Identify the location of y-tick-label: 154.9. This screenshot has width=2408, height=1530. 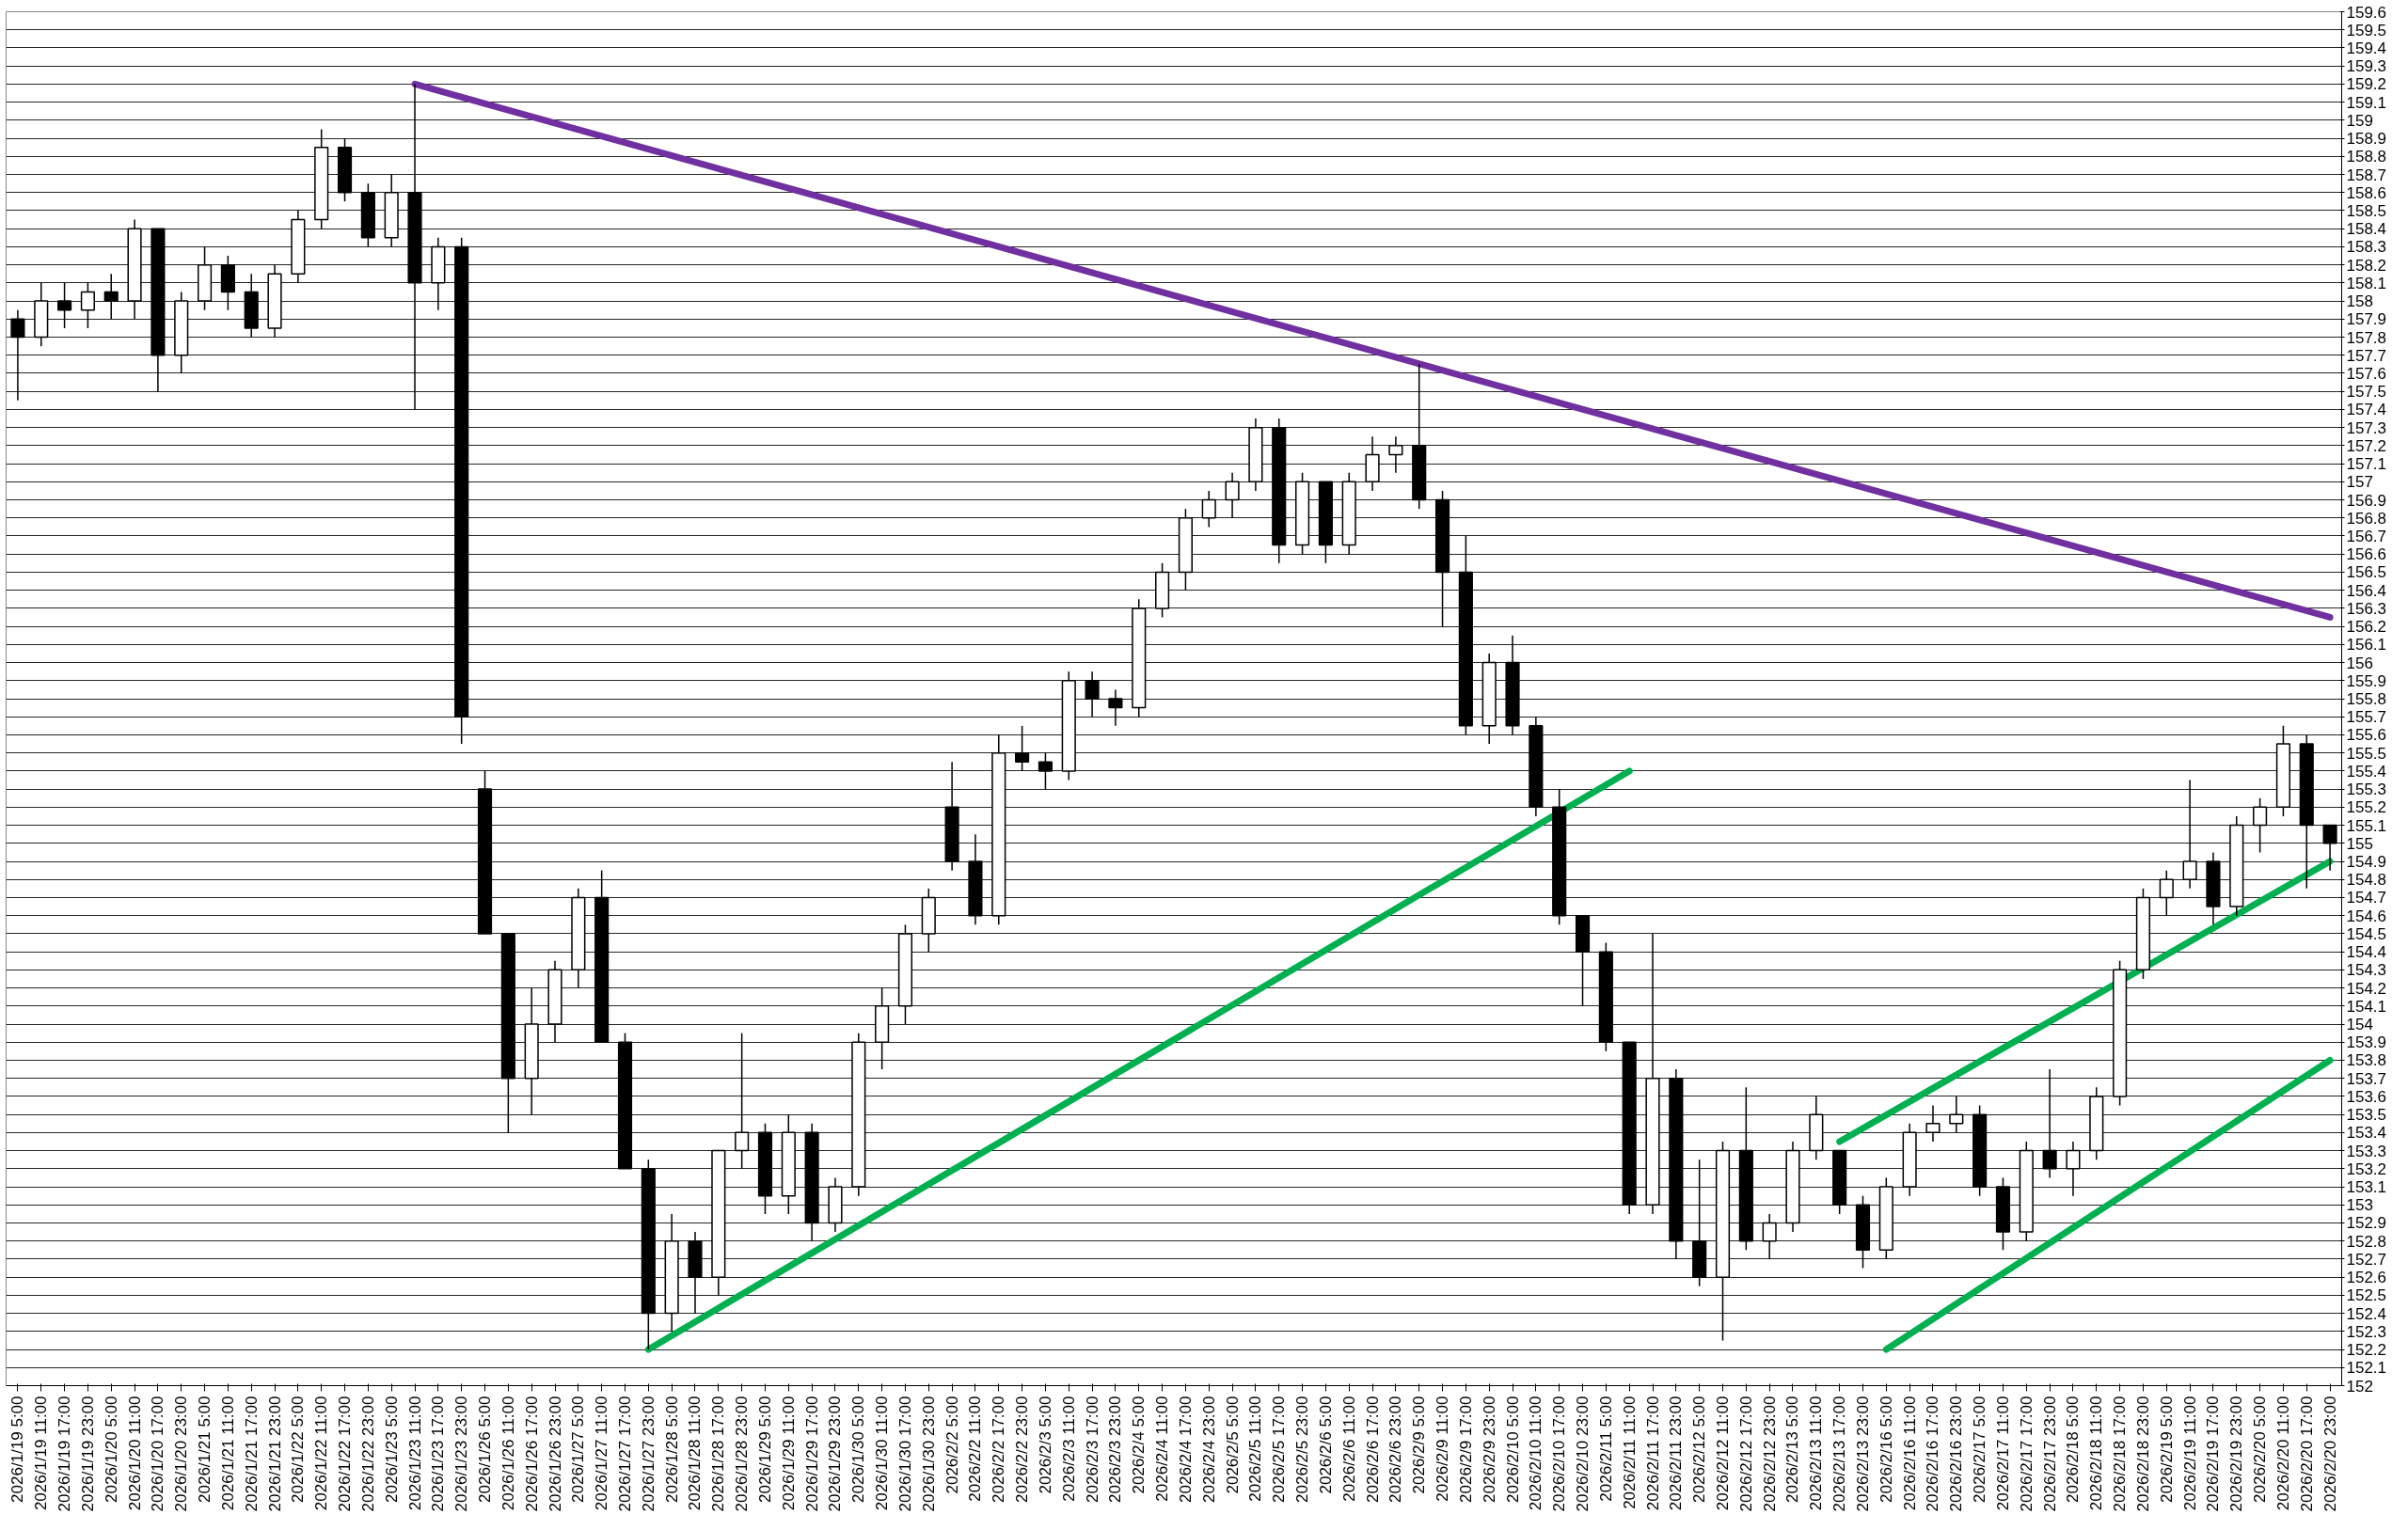
(2366, 862).